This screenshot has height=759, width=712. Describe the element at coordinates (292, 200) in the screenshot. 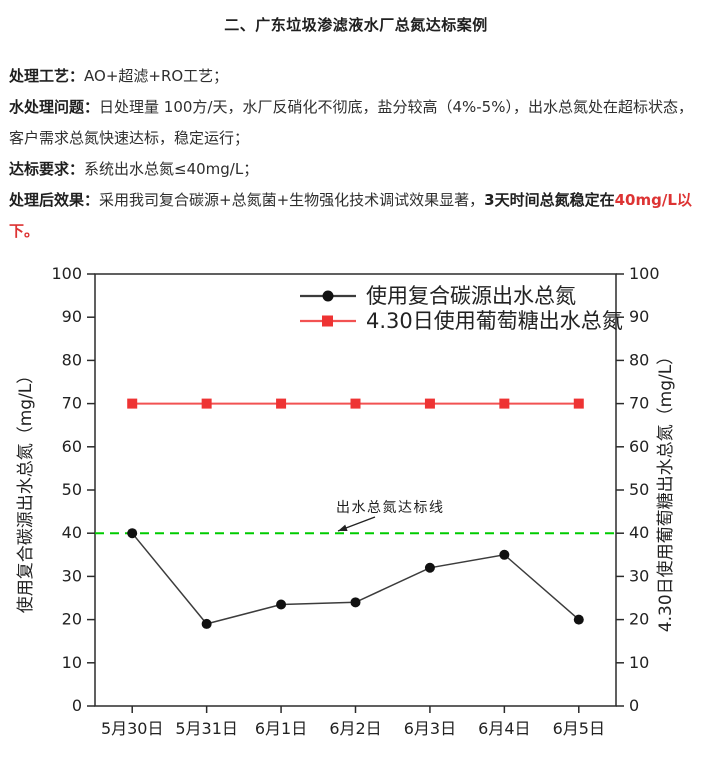

I see `paragraph-result-text: 采用我司复合碳源+总氮菌+生物强化技术调试效果显著，` at that location.